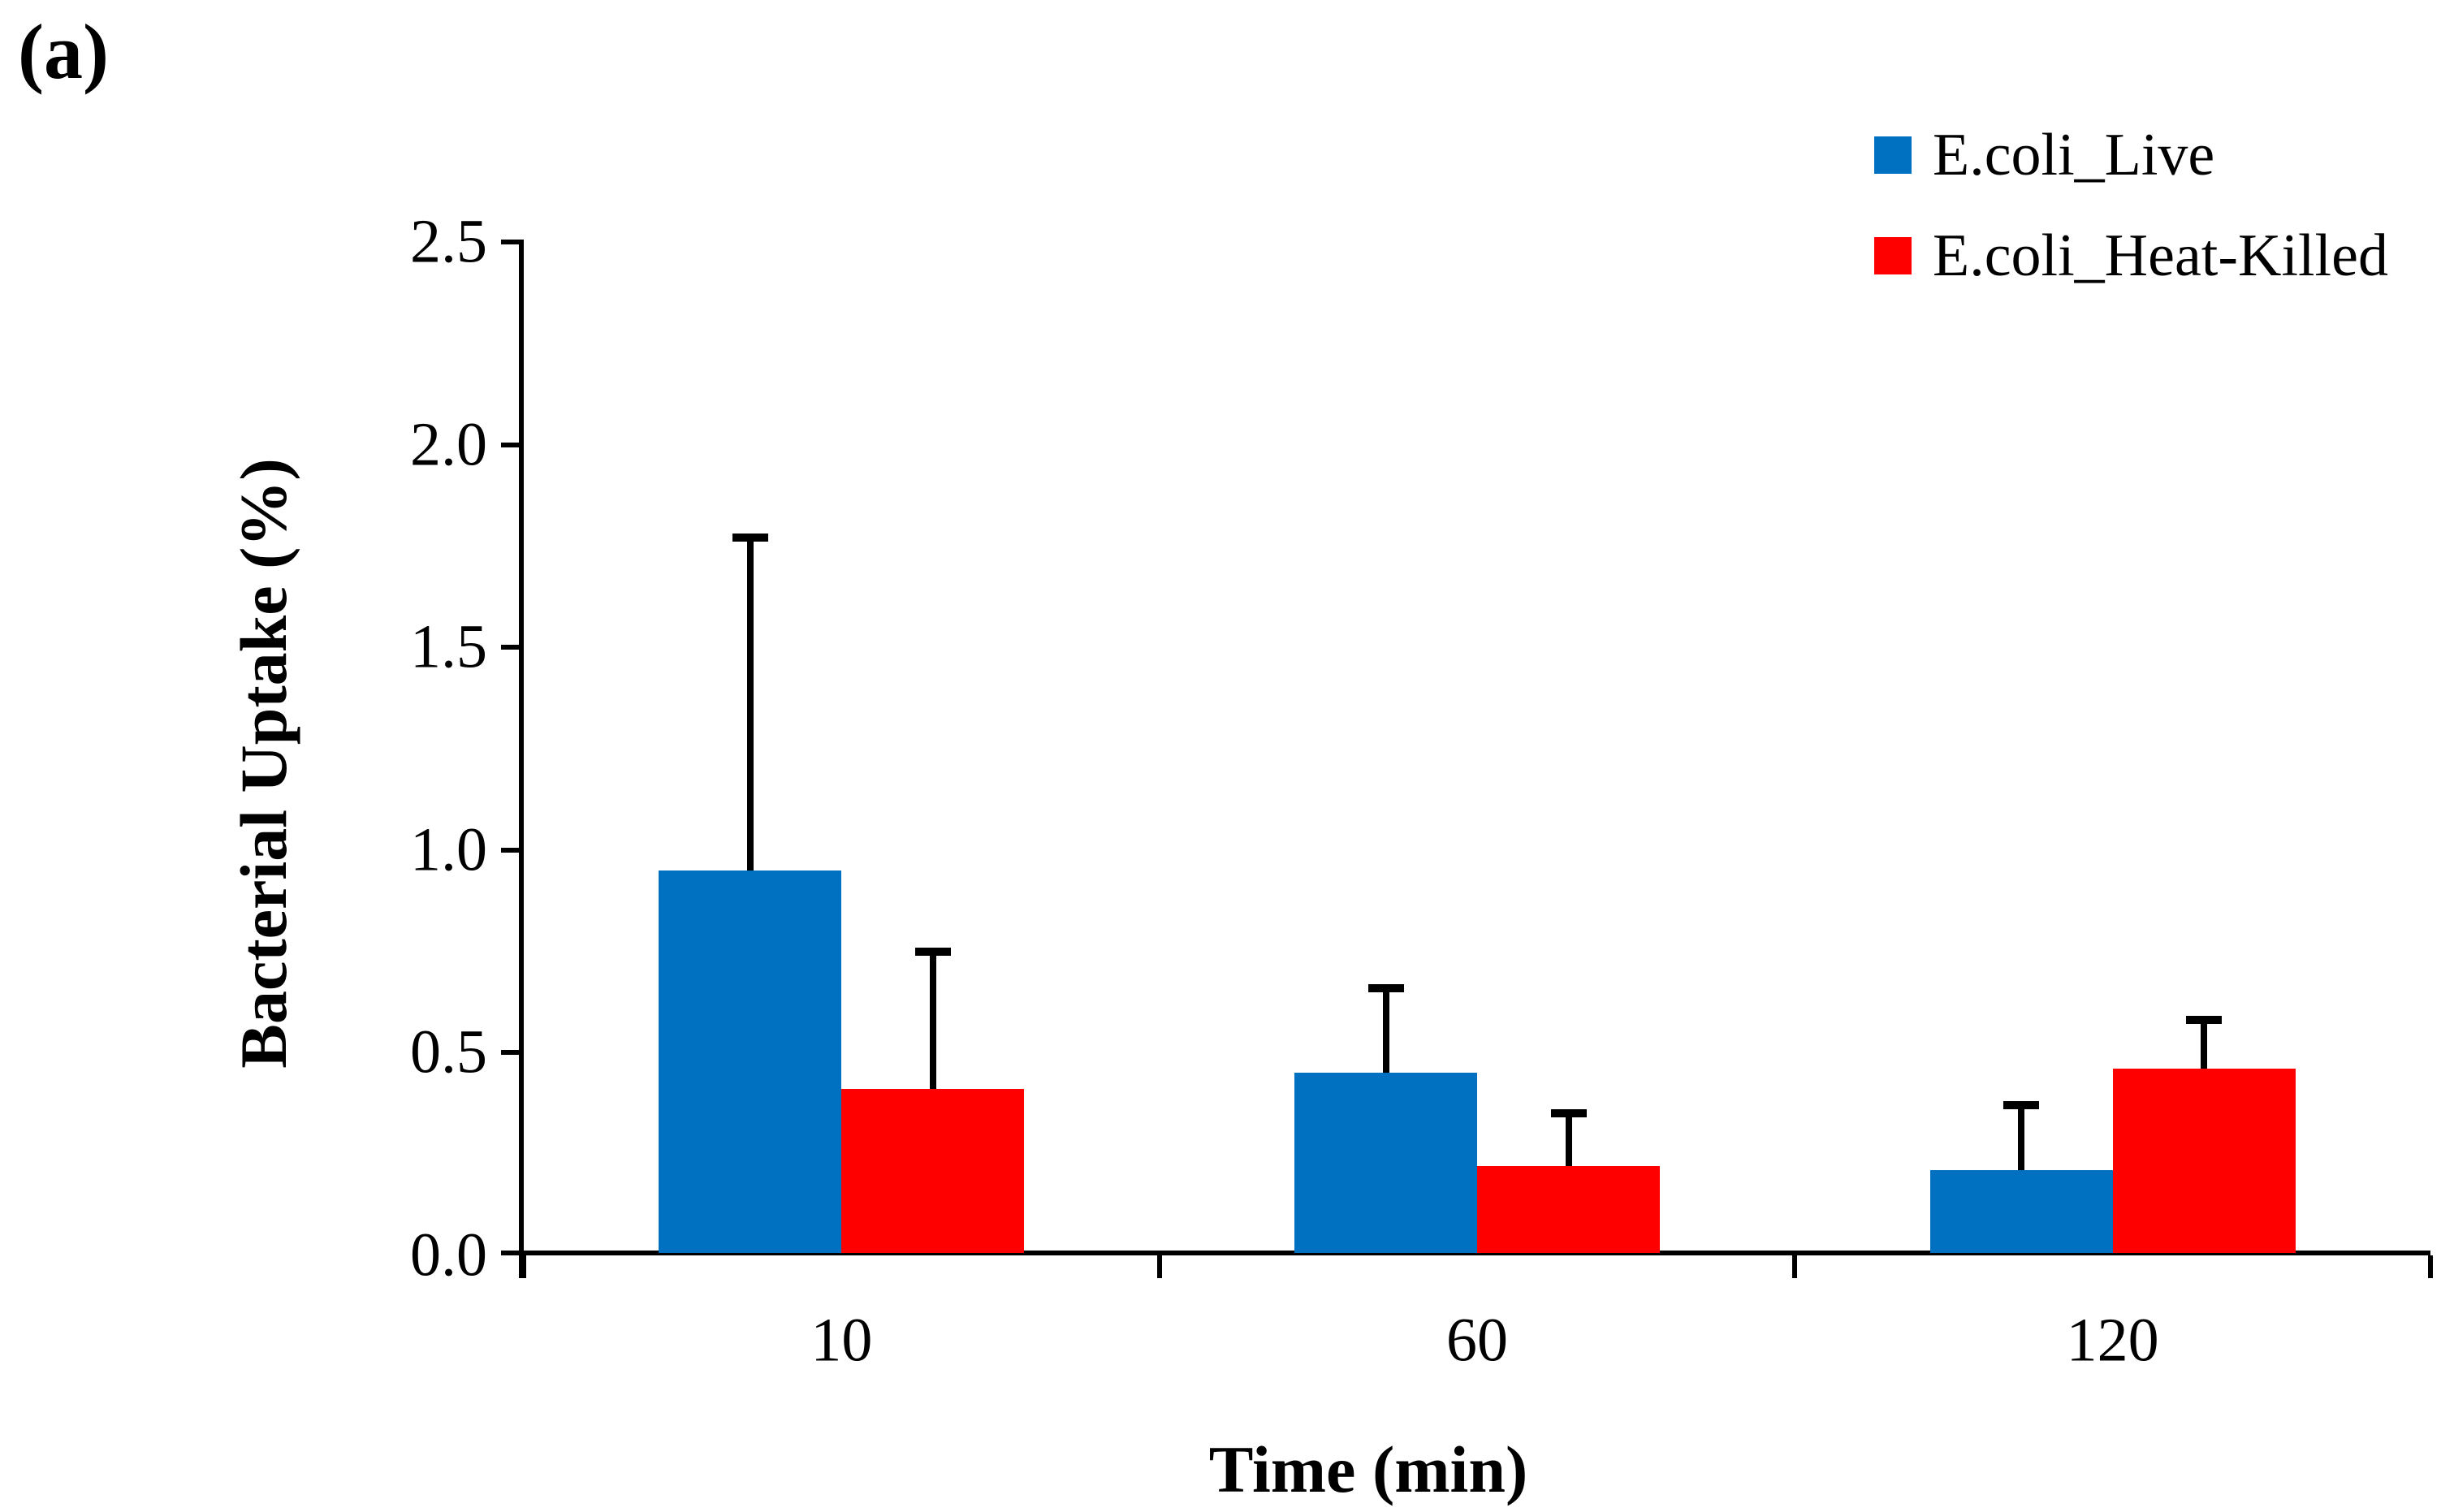  I want to click on x-category-label: 10, so click(841, 1340).